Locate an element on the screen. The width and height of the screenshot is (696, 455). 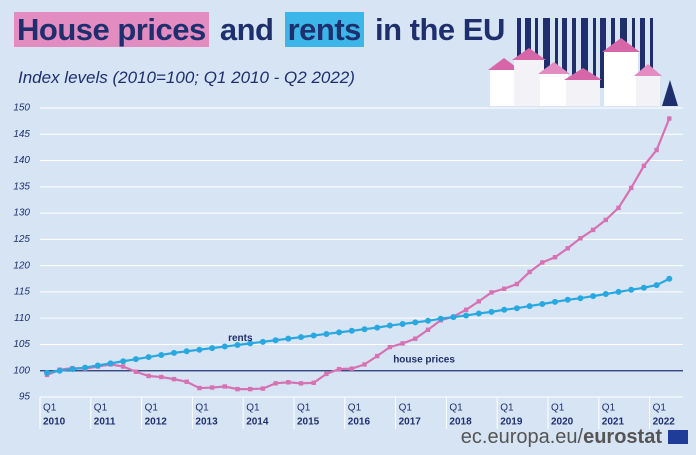
year-label: 2015 is located at coordinates (308, 422).